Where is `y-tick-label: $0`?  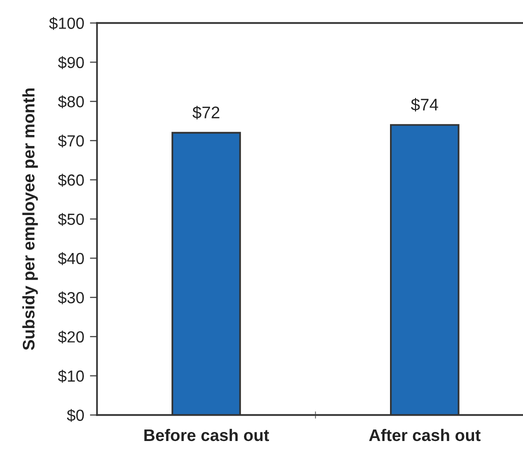
y-tick-label: $0 is located at coordinates (75, 415).